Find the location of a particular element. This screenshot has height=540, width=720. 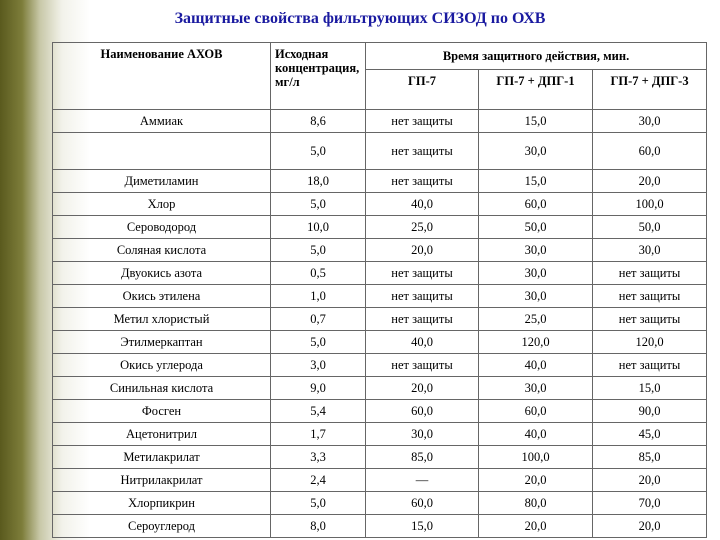

table-row: Сероводород 10,0 25,0 50,0 50,0 is located at coordinates (380, 227).